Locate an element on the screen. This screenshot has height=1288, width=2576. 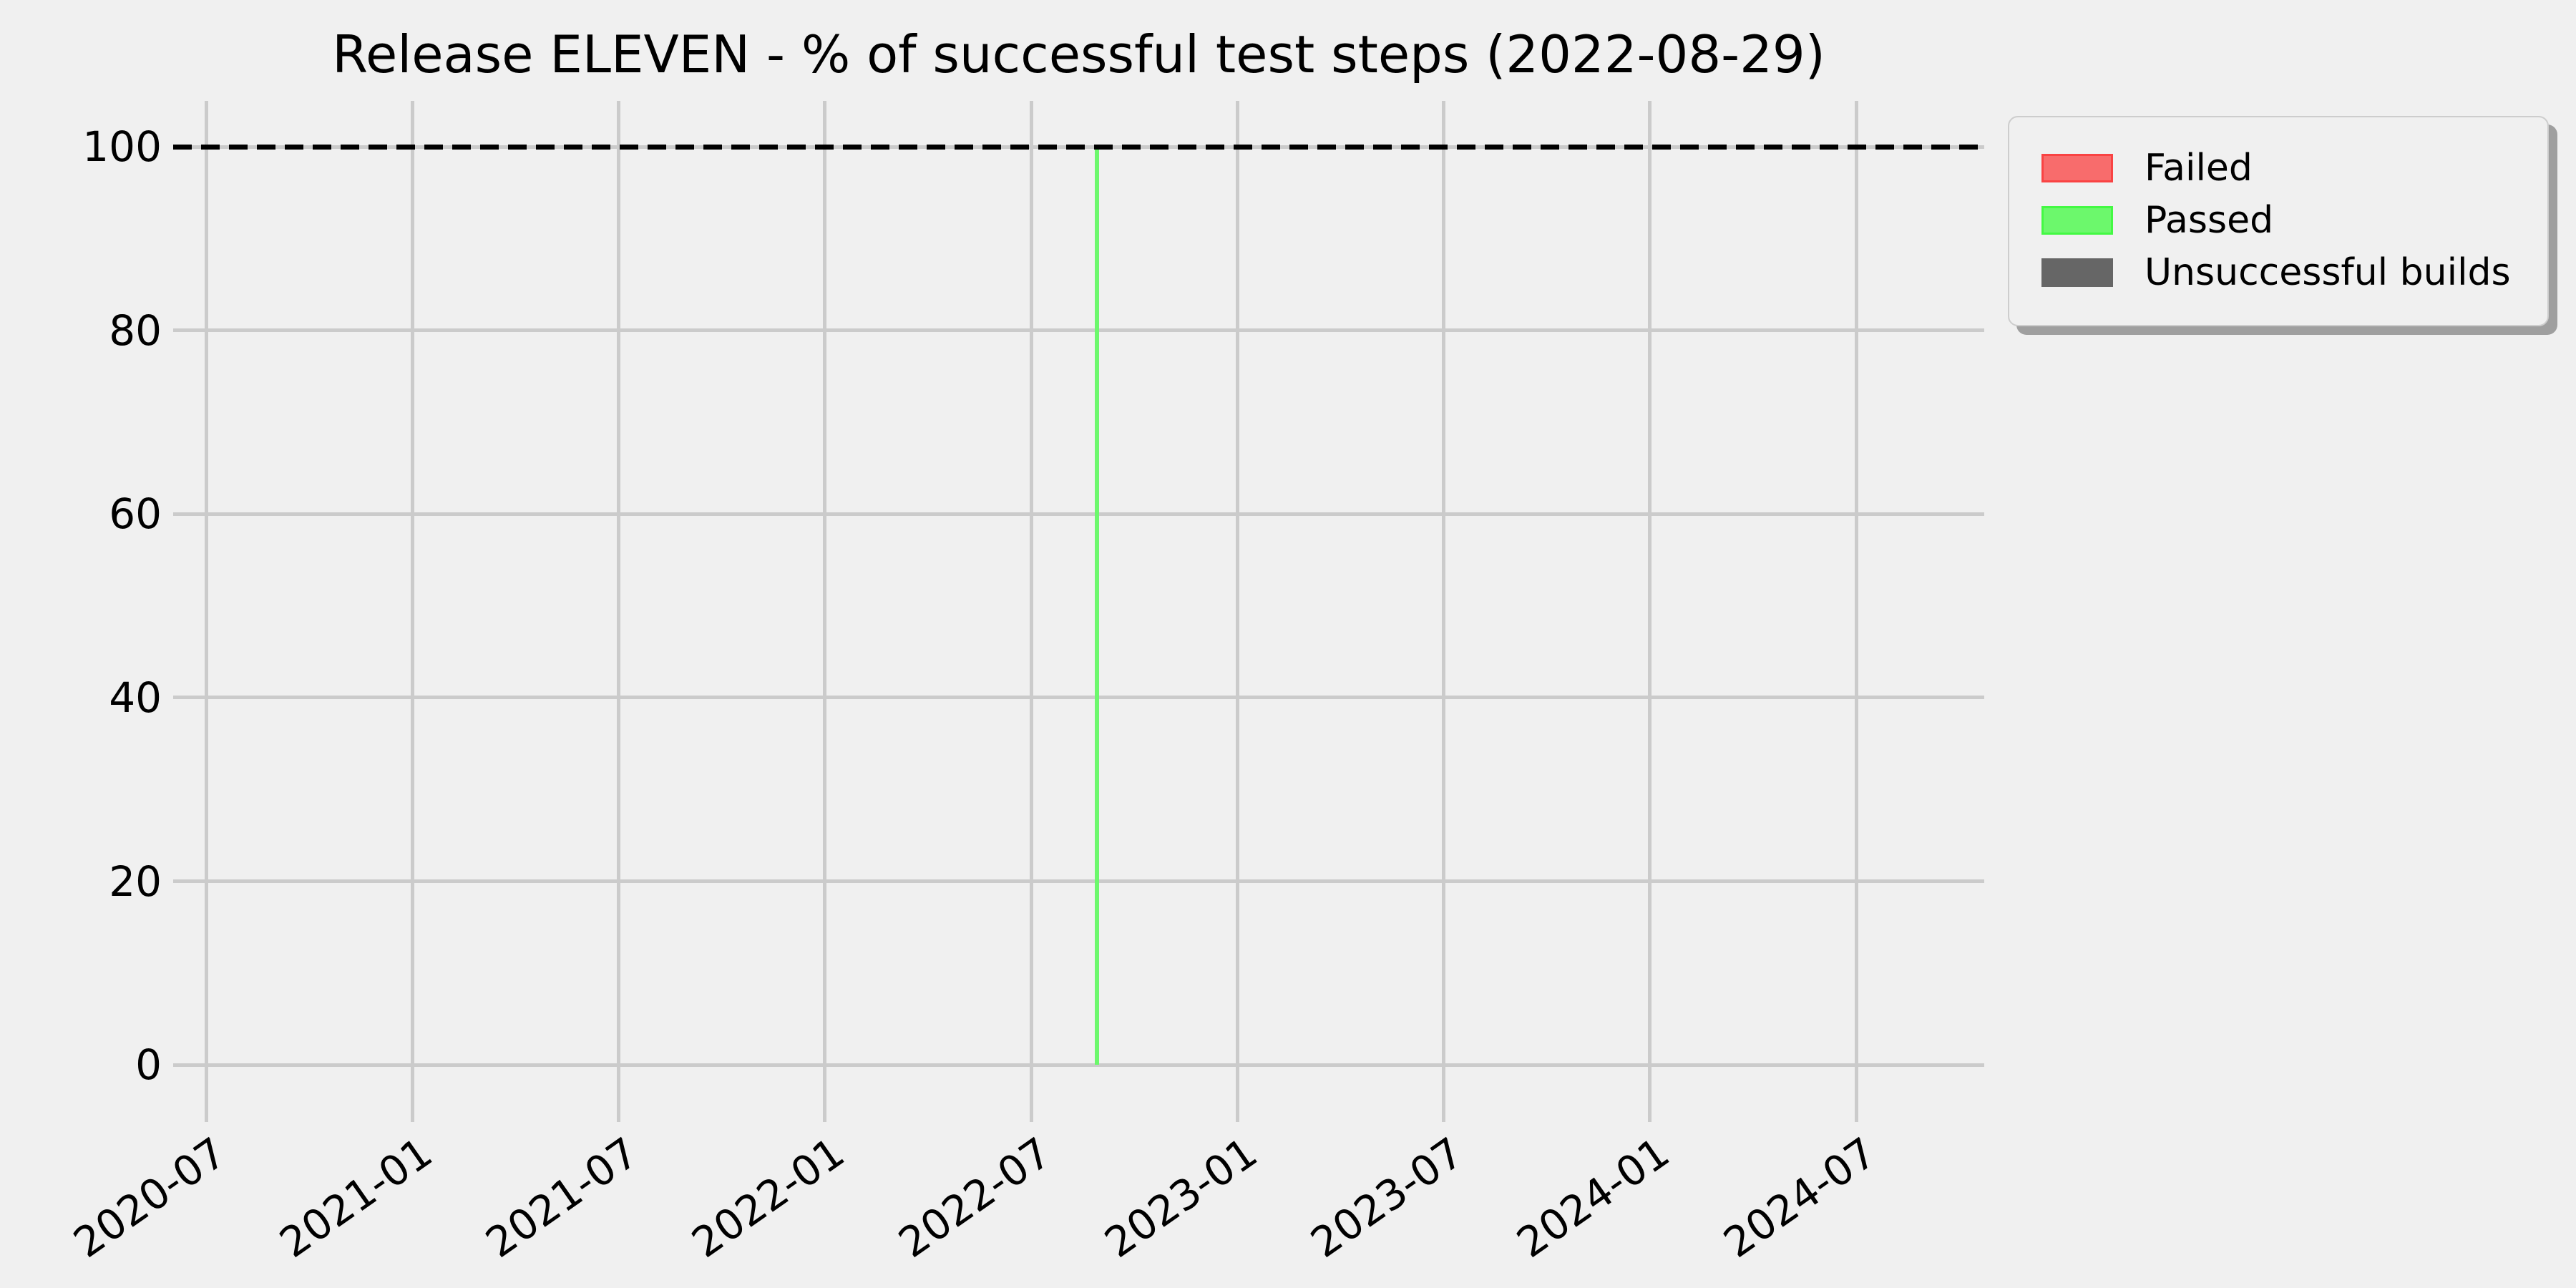
x-axis-tick-label: 2021-01 is located at coordinates (355, 1198).